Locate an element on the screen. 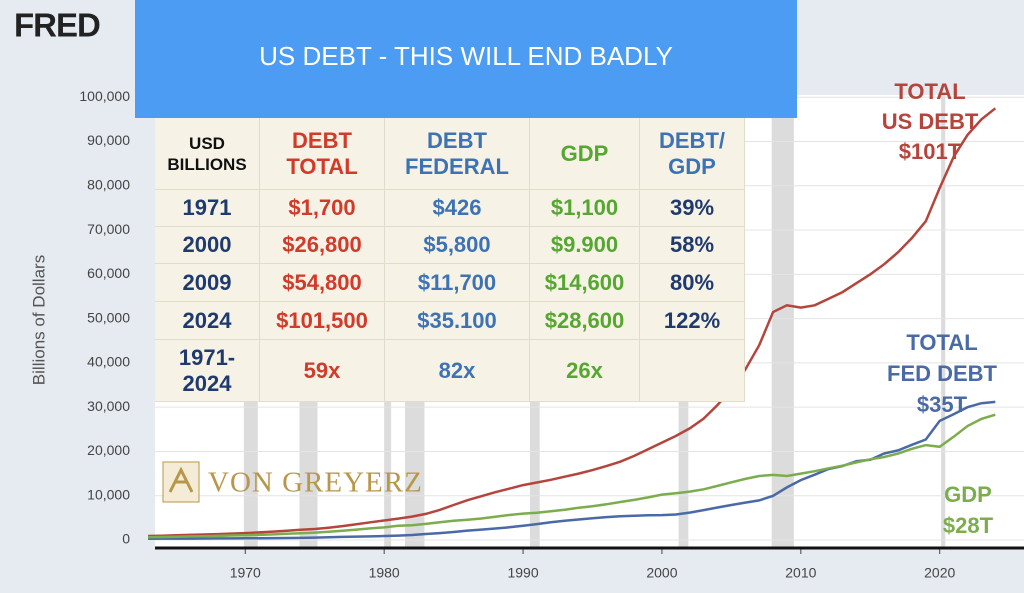 The width and height of the screenshot is (1024, 593). table-cell: $26,800 is located at coordinates (322, 245).